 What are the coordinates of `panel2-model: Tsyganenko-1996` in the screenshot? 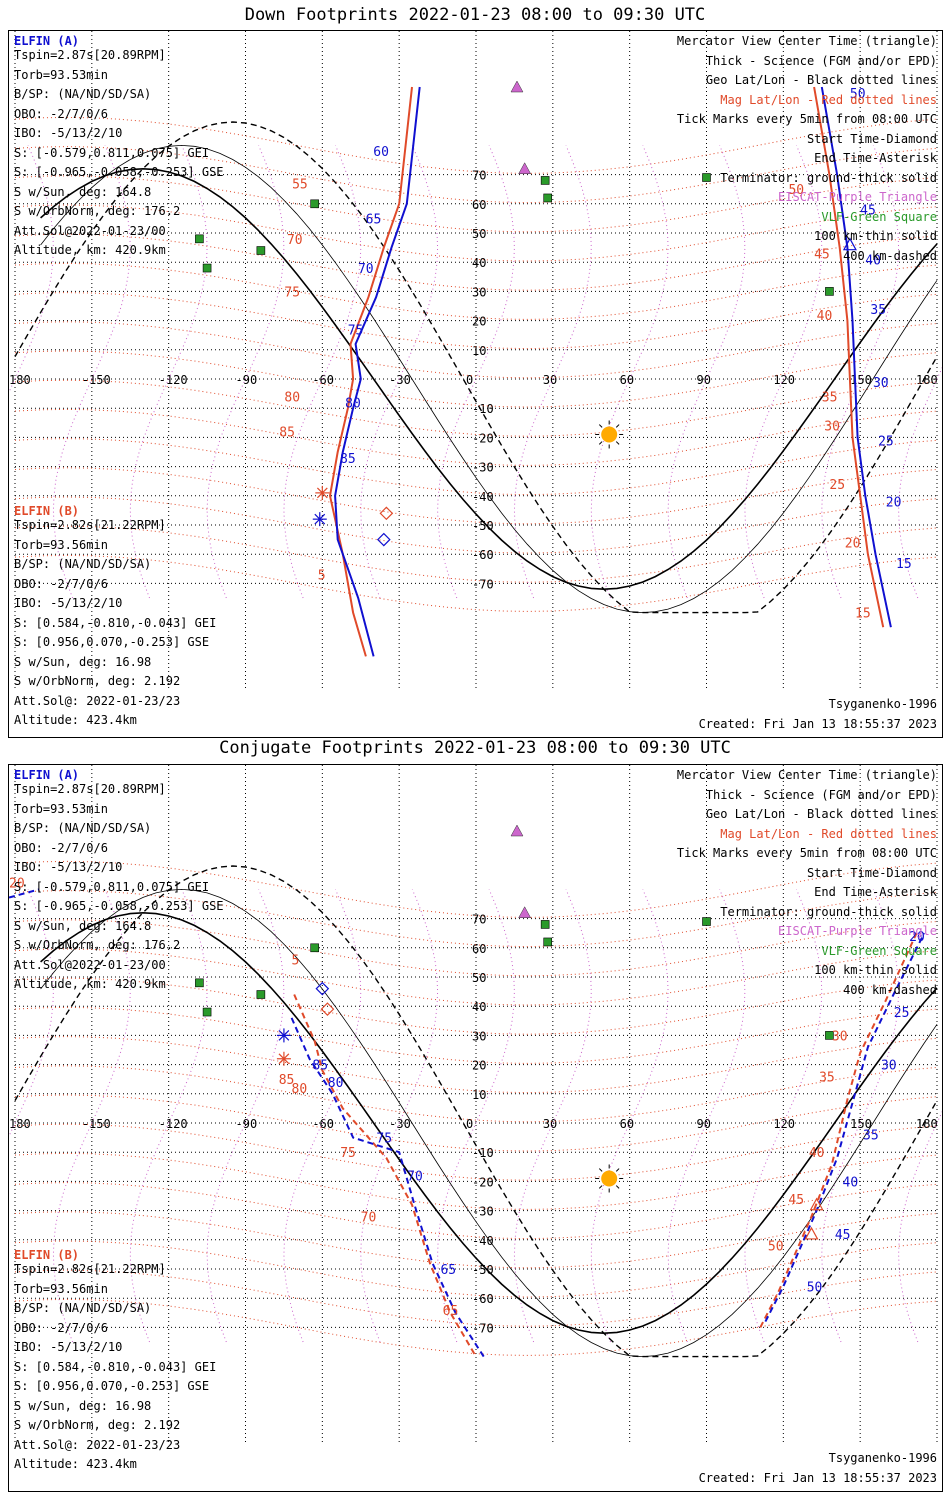 It's located at (882, 1458).